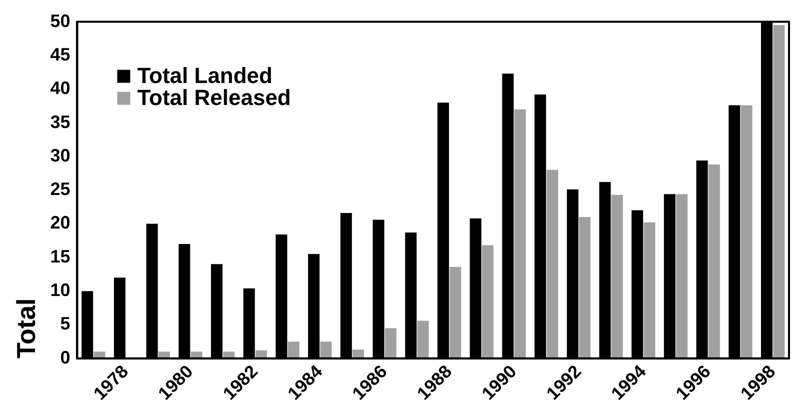 This screenshot has height=416, width=801. What do you see at coordinates (25, 328) in the screenshot?
I see `y-axis-title: Total` at bounding box center [25, 328].